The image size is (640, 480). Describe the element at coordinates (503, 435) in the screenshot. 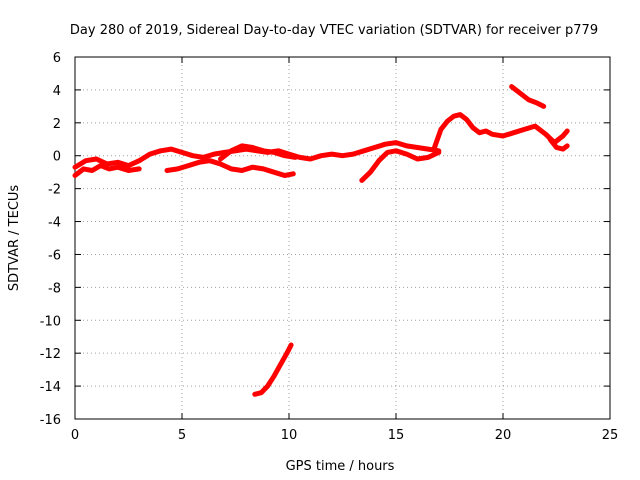

I see `x-tick-label: 20` at that location.